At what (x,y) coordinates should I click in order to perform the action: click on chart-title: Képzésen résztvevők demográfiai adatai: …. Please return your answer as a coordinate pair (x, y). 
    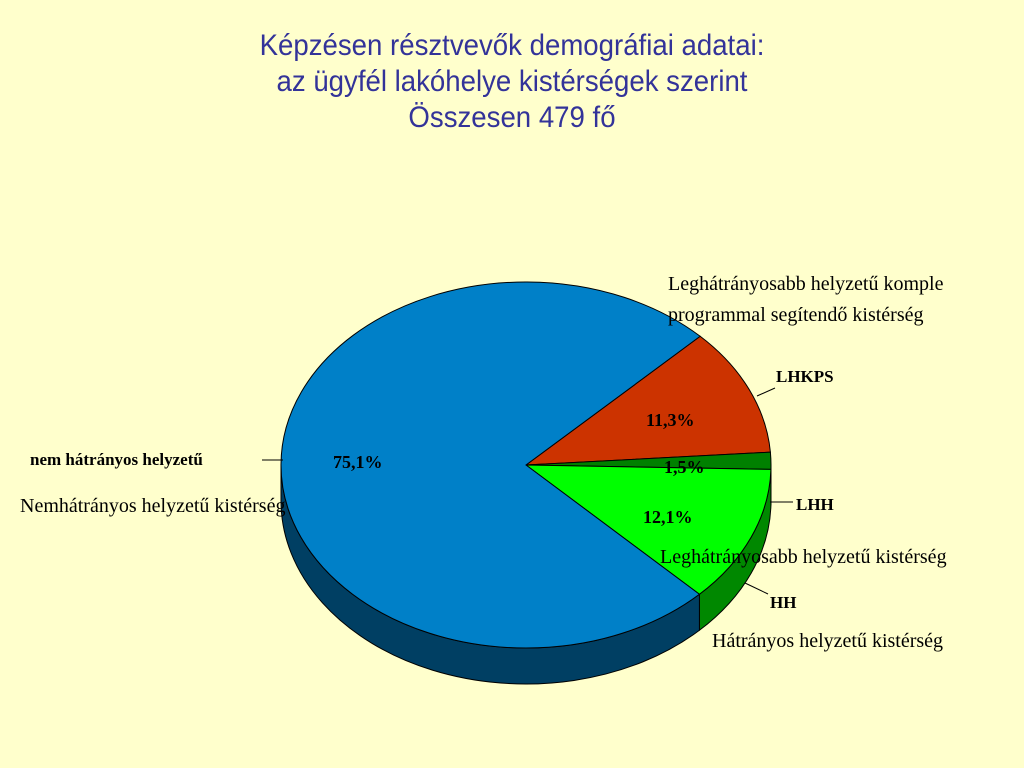
    Looking at the image, I should click on (512, 82).